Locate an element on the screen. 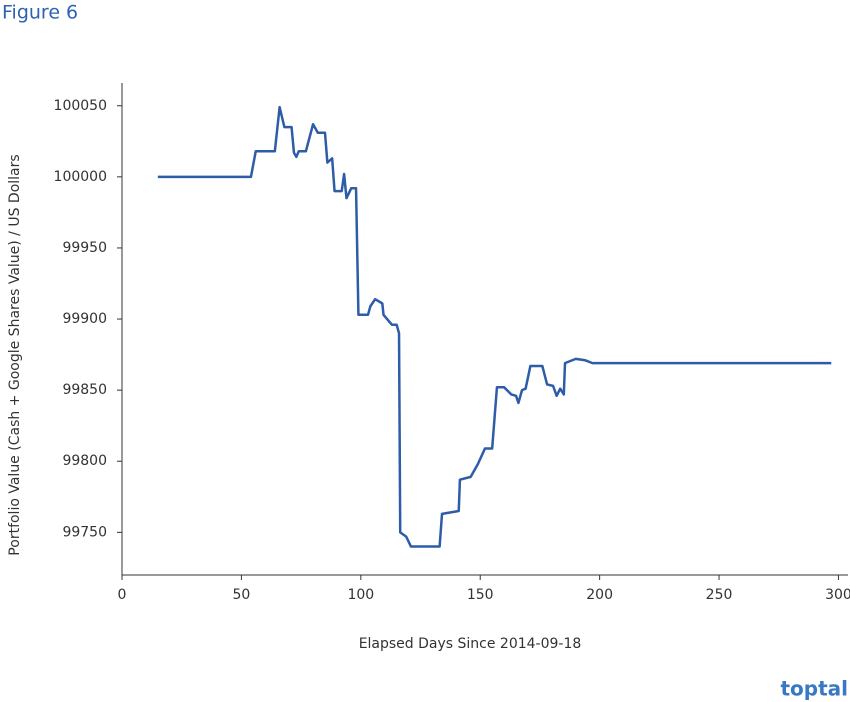 Image resolution: width=850 pixels, height=702 pixels. y-tick-label: 99800 is located at coordinates (84, 461).